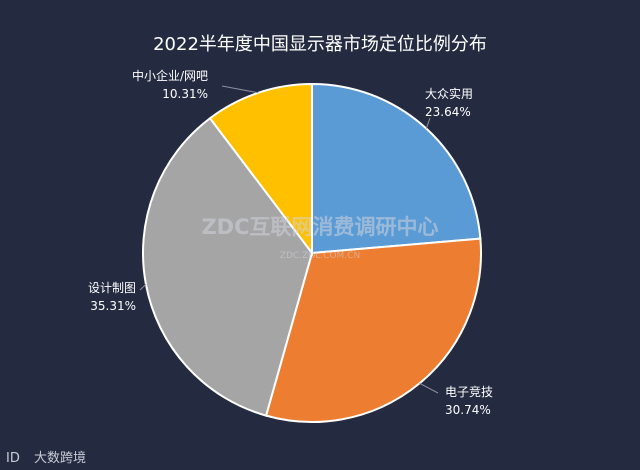 This screenshot has height=470, width=640. Describe the element at coordinates (320, 256) in the screenshot. I see `watermark-sub: ZDC.ZOL.COM.CN` at that location.